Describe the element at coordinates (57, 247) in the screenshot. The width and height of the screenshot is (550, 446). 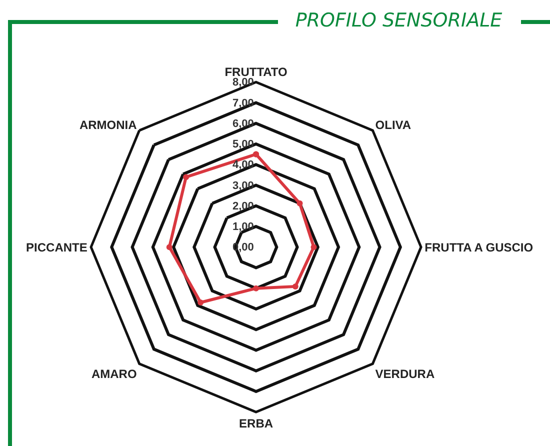
I see `spoke-label: PICCANTE` at that location.